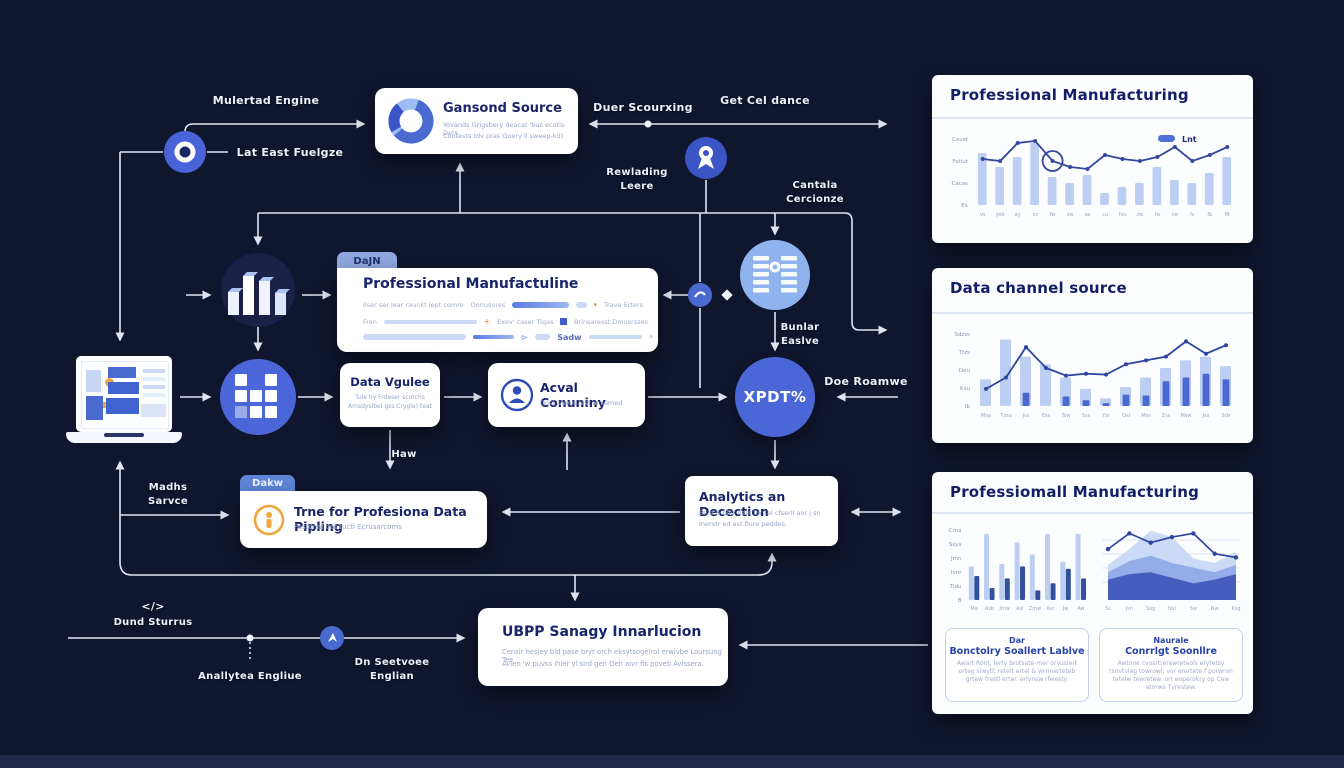 The width and height of the screenshot is (1344, 768). What do you see at coordinates (563, 321) in the screenshot?
I see `legend-square-icon` at bounding box center [563, 321].